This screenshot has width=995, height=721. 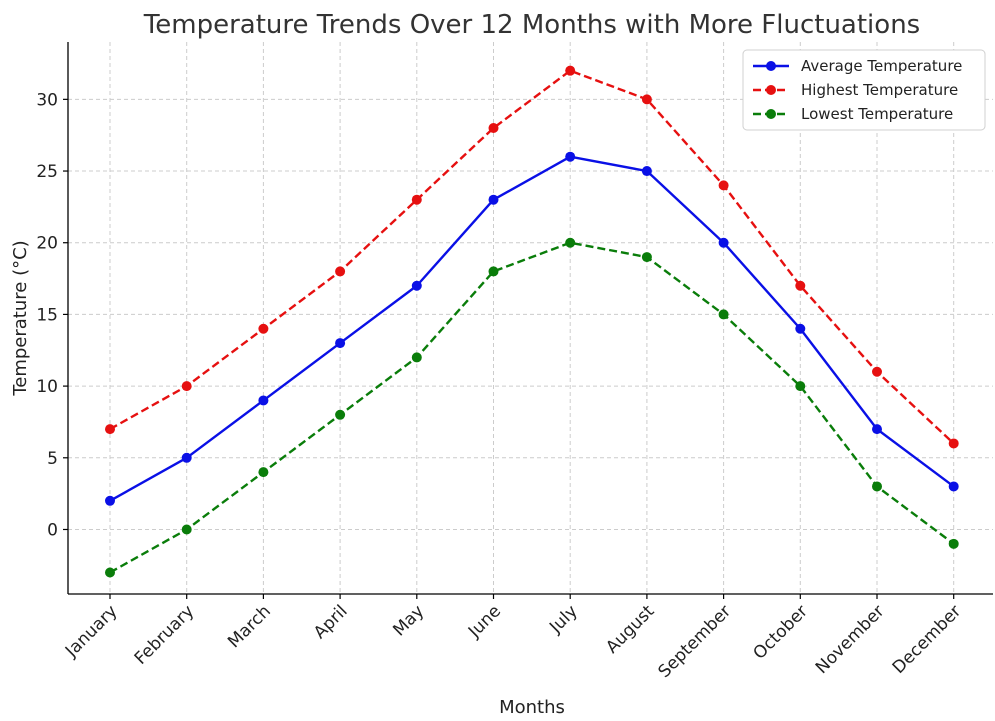 I want to click on y-tick-label: 20, so click(x=47, y=244).